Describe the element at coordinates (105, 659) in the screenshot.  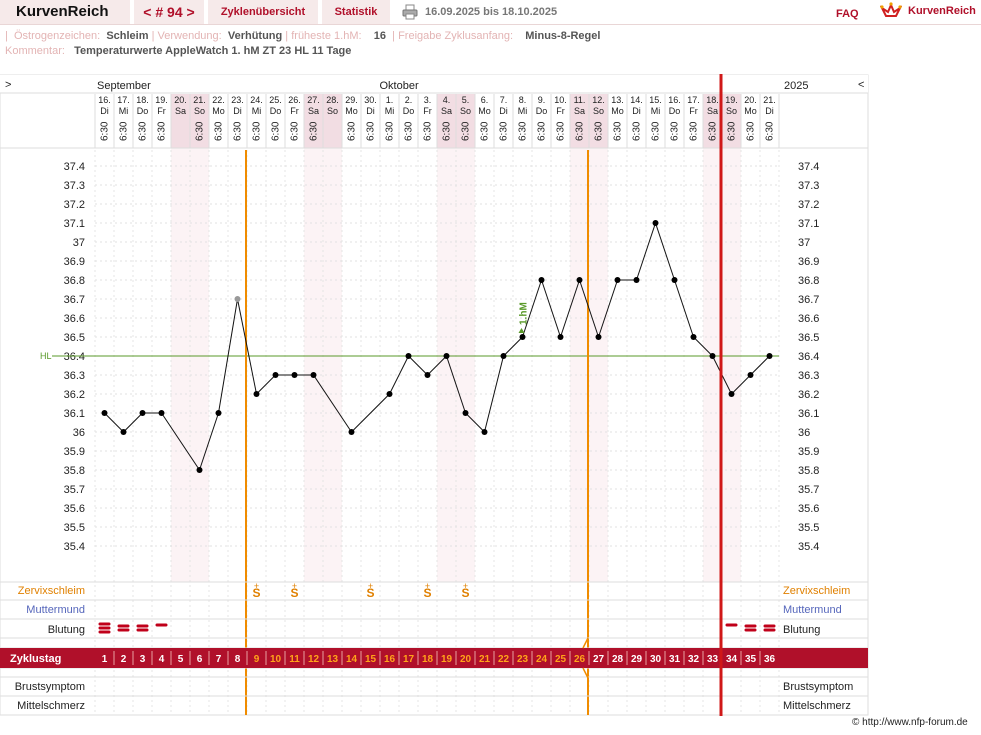
I see `cycle-day-number: 1` at that location.